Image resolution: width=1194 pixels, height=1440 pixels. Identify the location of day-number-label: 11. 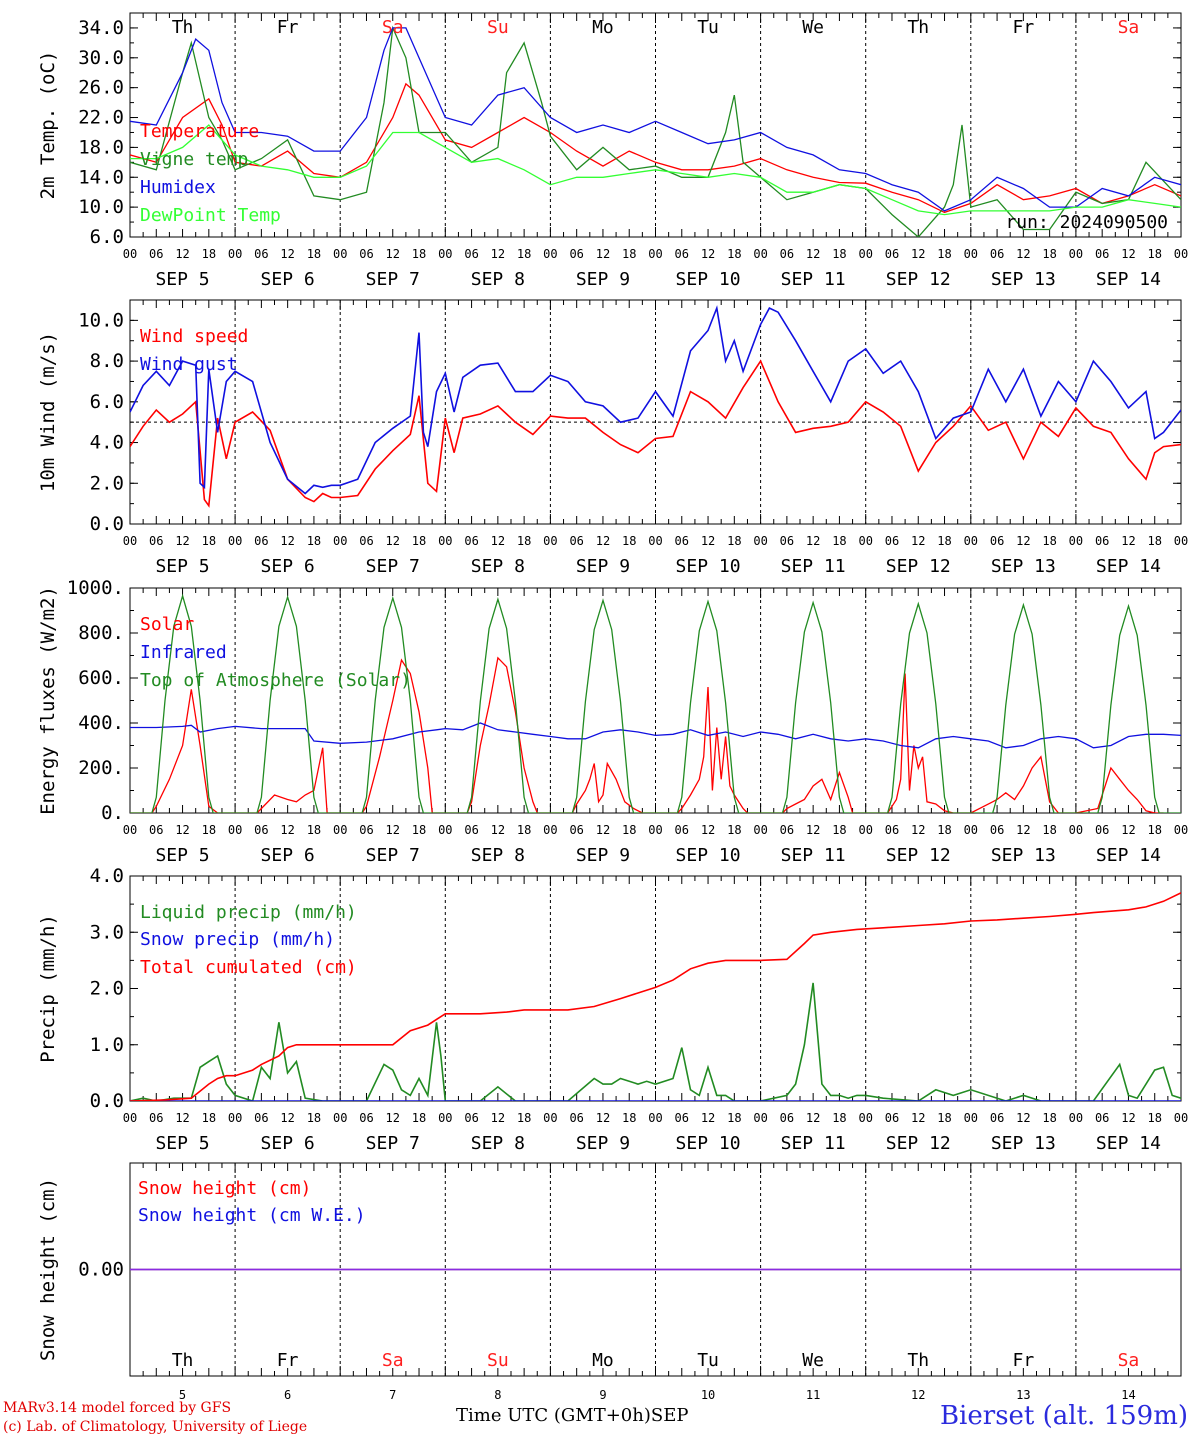
(813, 1395).